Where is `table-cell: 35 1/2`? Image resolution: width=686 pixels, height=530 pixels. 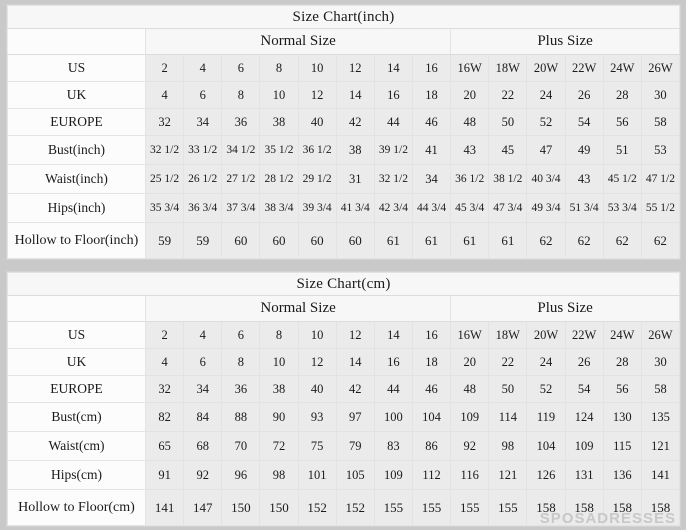
table-cell: 35 1/2 is located at coordinates (279, 150).